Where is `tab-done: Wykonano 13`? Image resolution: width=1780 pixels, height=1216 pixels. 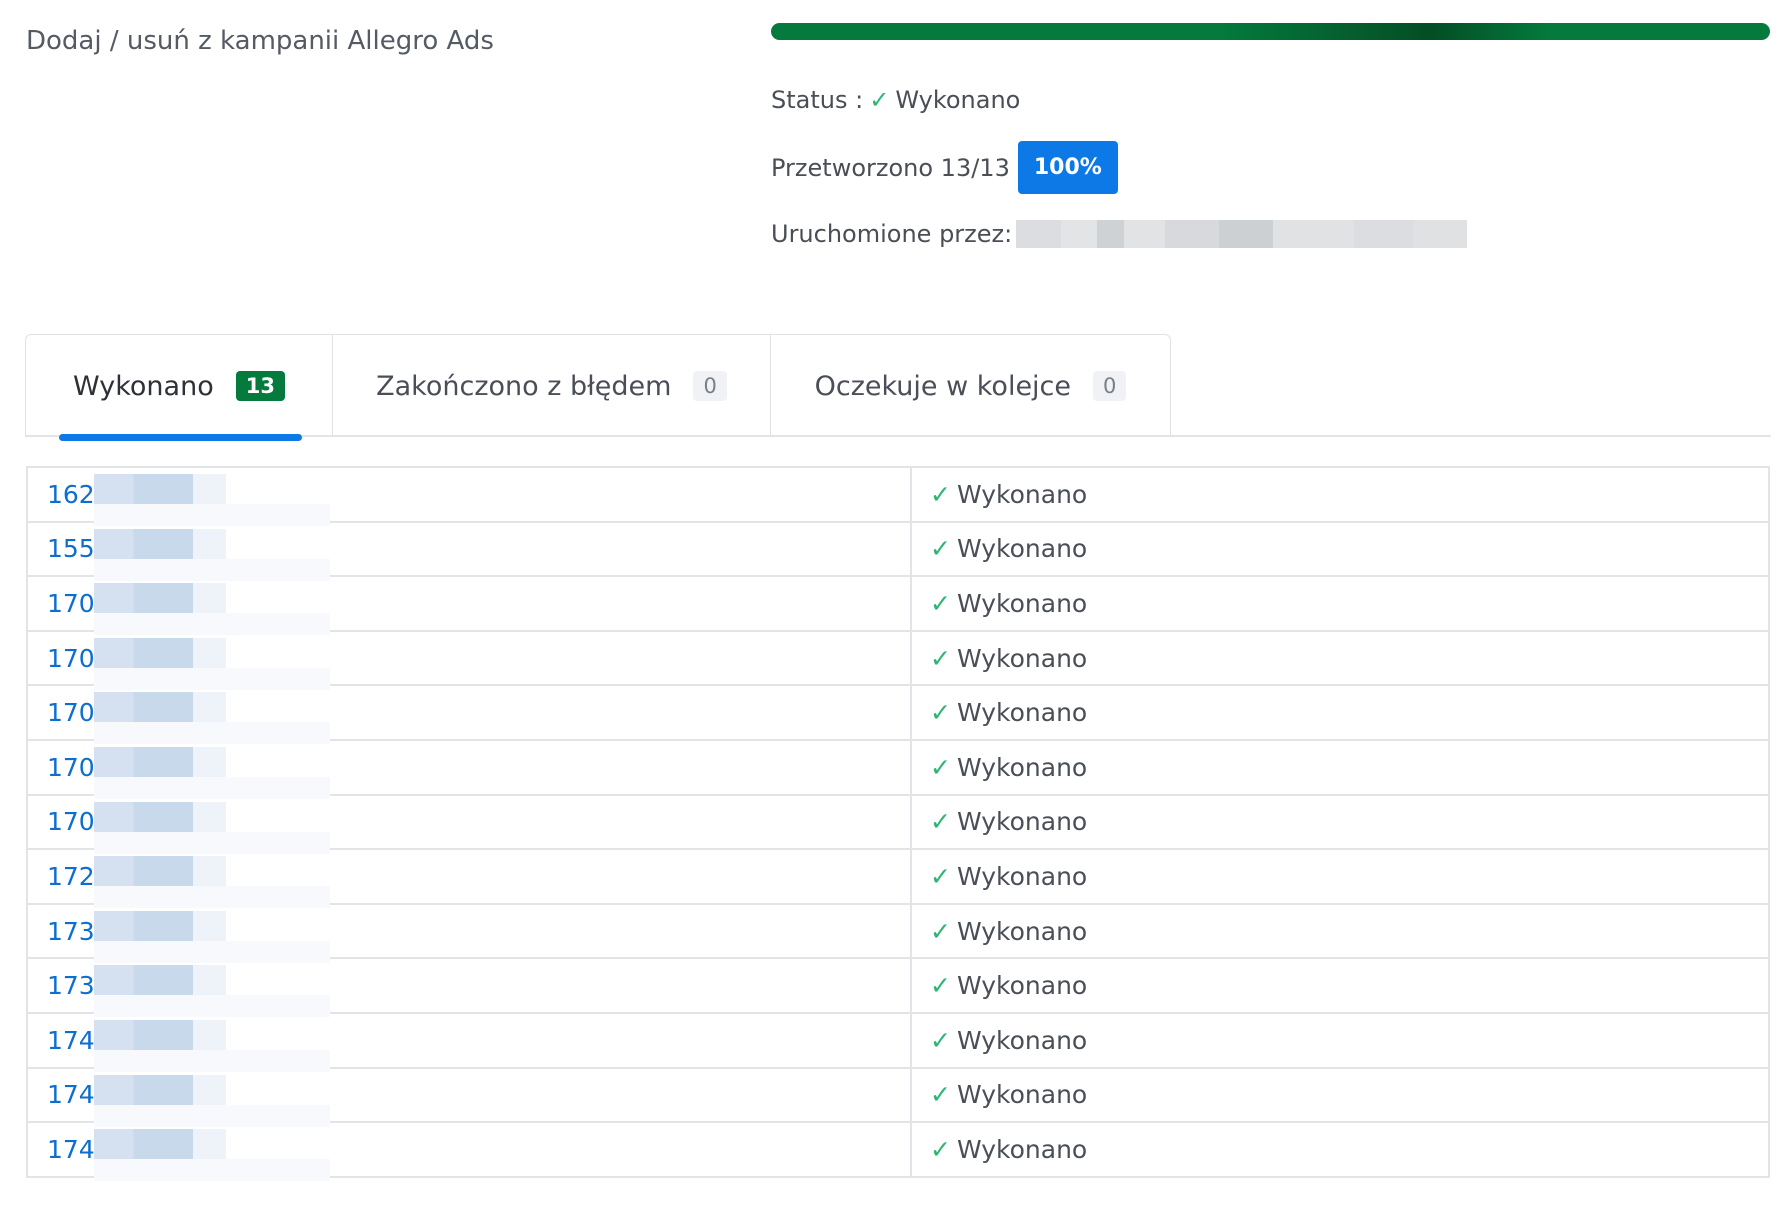
tab-done: Wykonano 13 is located at coordinates (179, 388).